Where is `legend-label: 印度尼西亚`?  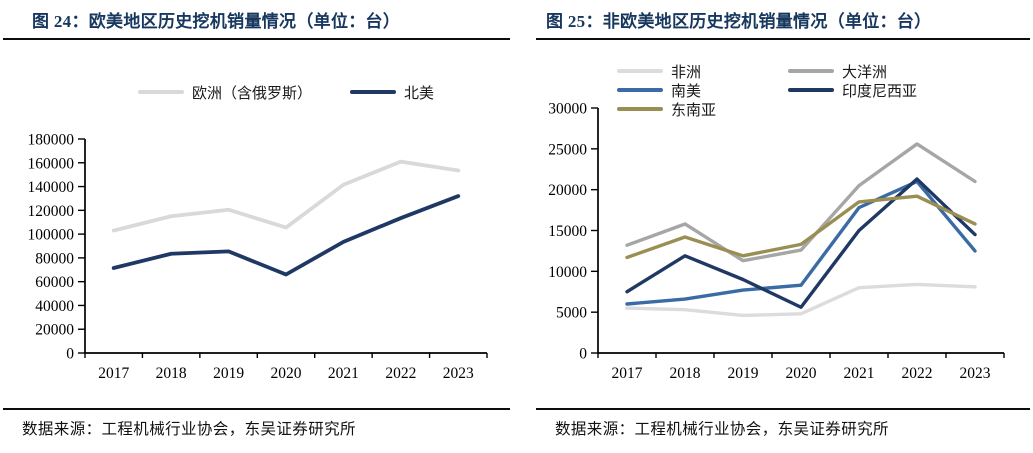 legend-label: 印度尼西亚 is located at coordinates (880, 91).